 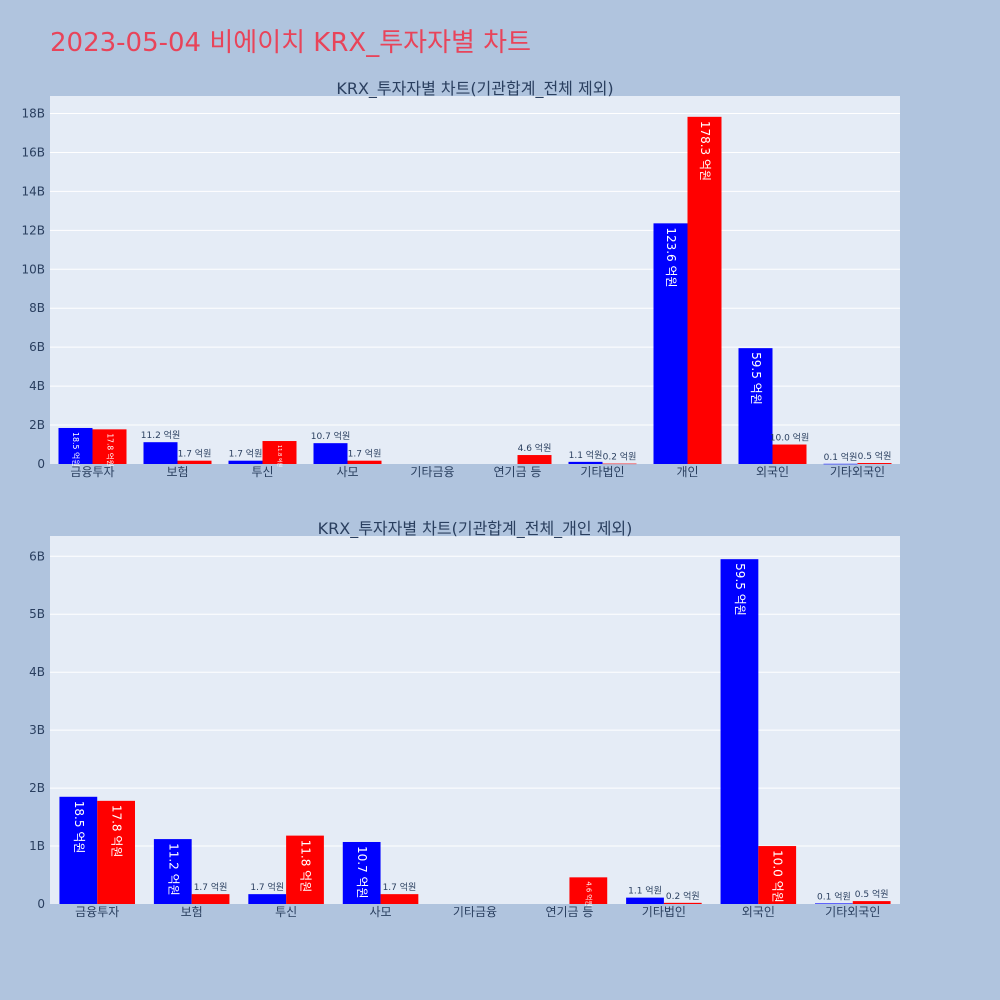 What do you see at coordinates (33, 191) in the screenshot?
I see `y-tick-label: 14B` at bounding box center [33, 191].